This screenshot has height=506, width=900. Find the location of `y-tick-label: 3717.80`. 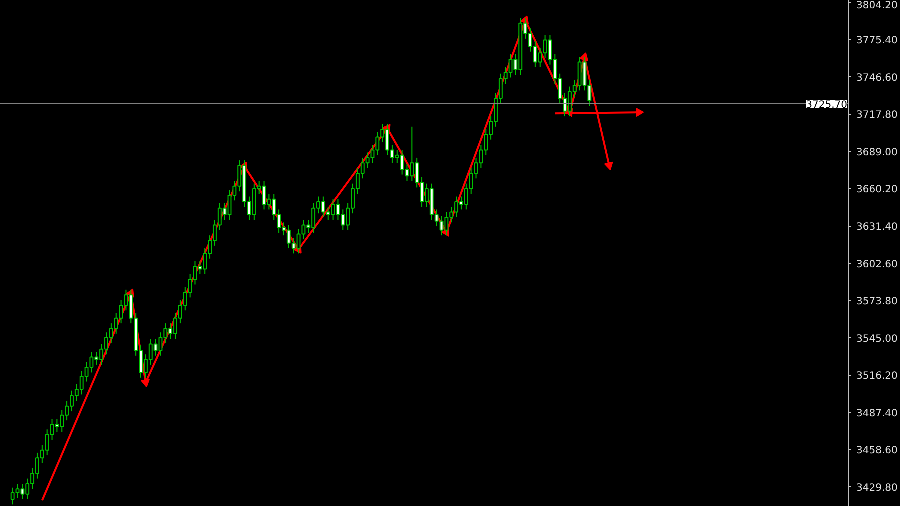

y-tick-label: 3717.80 is located at coordinates (877, 116).